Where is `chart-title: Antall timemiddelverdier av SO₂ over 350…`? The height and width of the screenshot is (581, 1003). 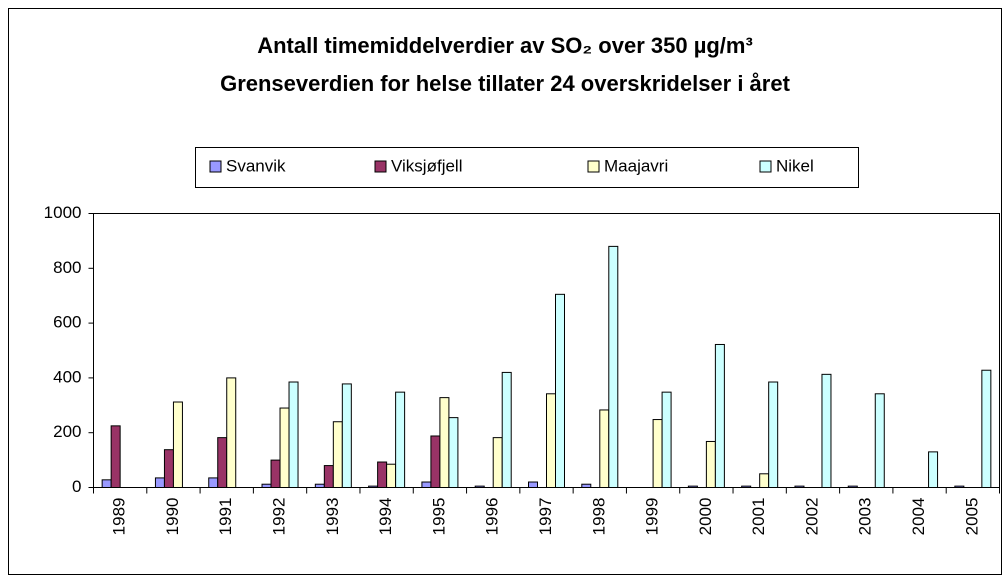
chart-title: Antall timemiddelverdier av SO₂ over 350… is located at coordinates (505, 45).